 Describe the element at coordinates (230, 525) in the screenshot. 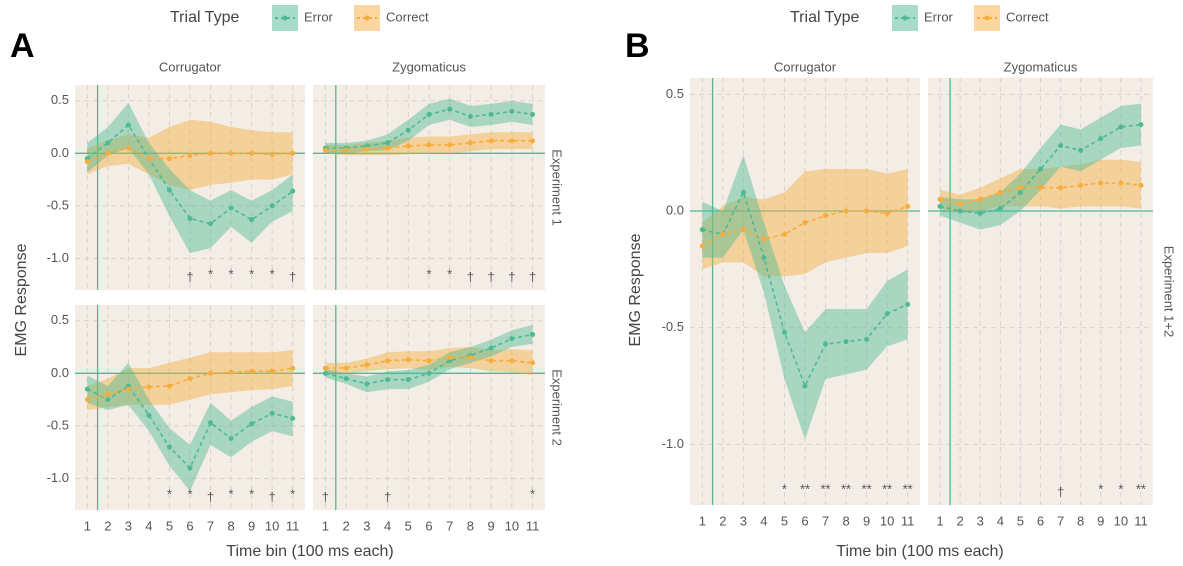

I see `x-tick-label: 8` at that location.